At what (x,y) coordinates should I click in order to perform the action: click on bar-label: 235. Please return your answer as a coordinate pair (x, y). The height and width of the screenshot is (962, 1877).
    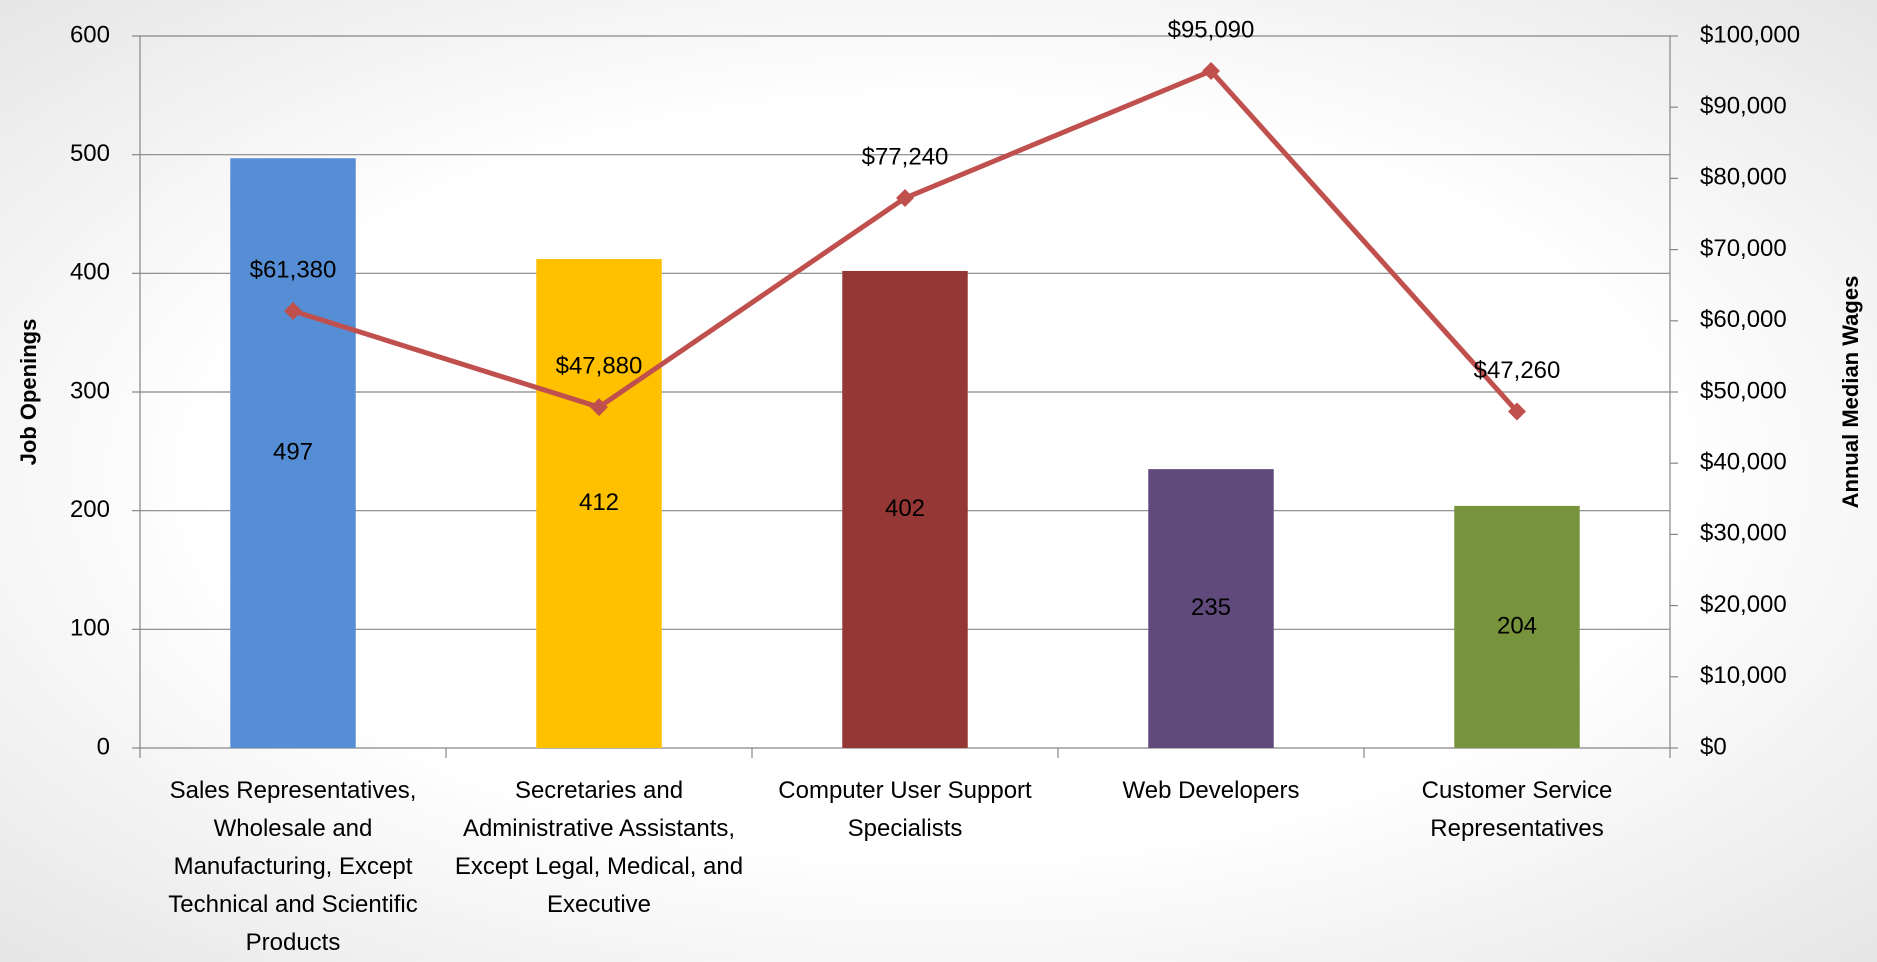
    Looking at the image, I should click on (1211, 607).